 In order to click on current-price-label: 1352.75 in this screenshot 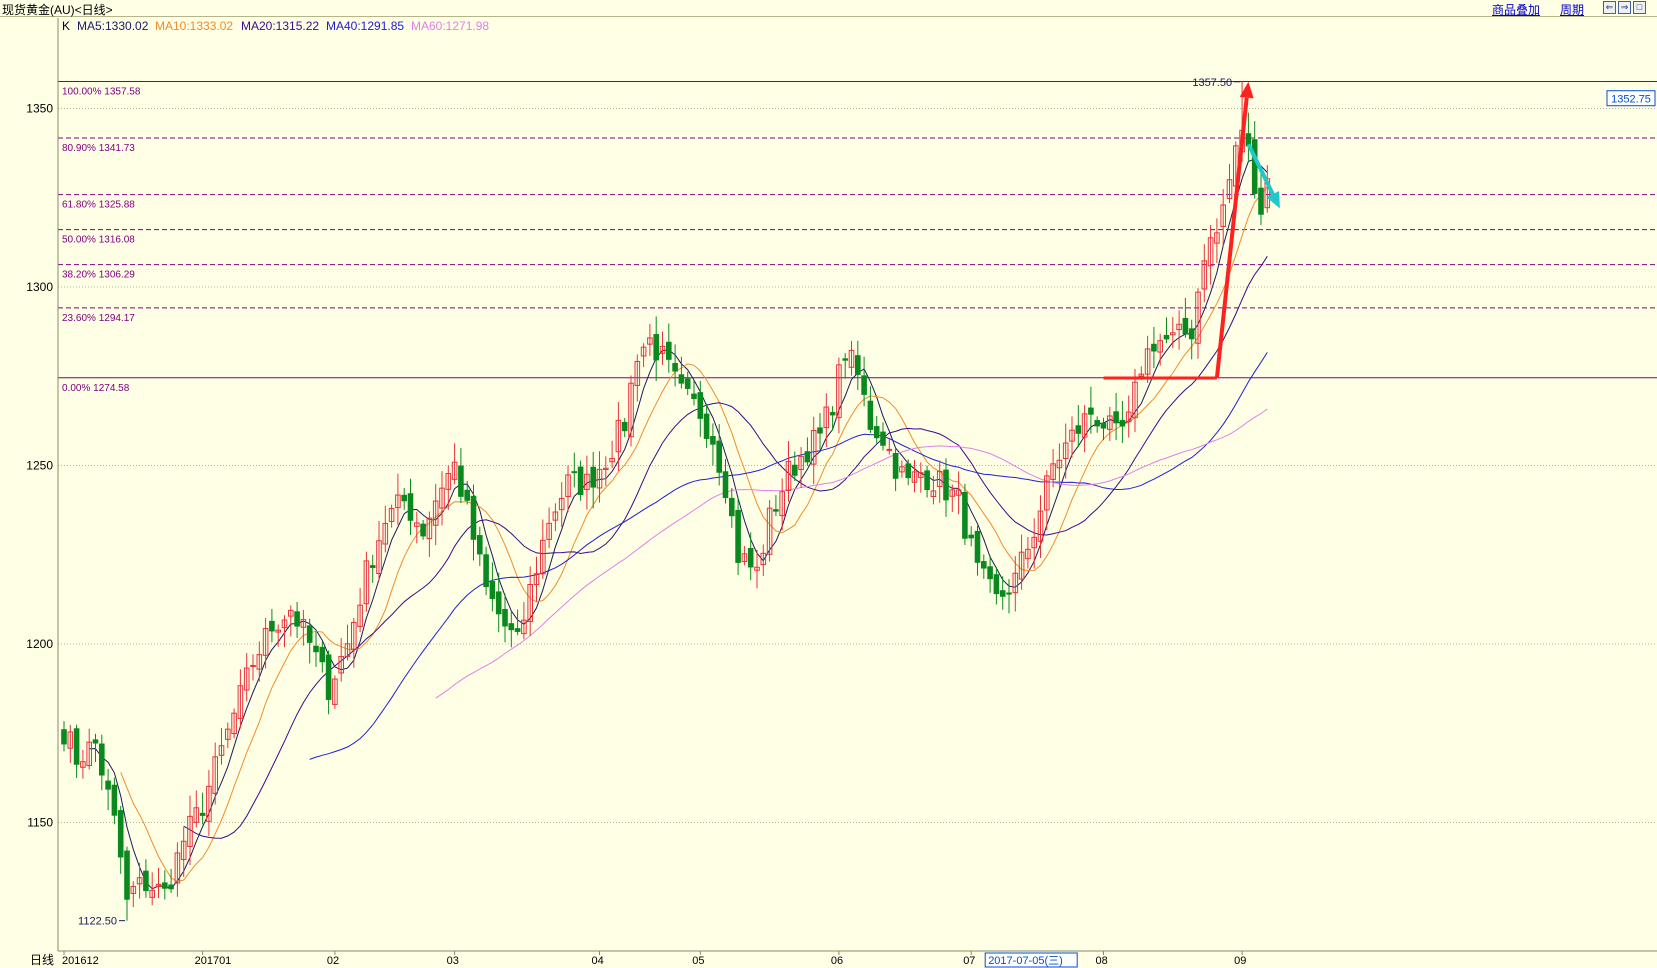, I will do `click(1631, 100)`.